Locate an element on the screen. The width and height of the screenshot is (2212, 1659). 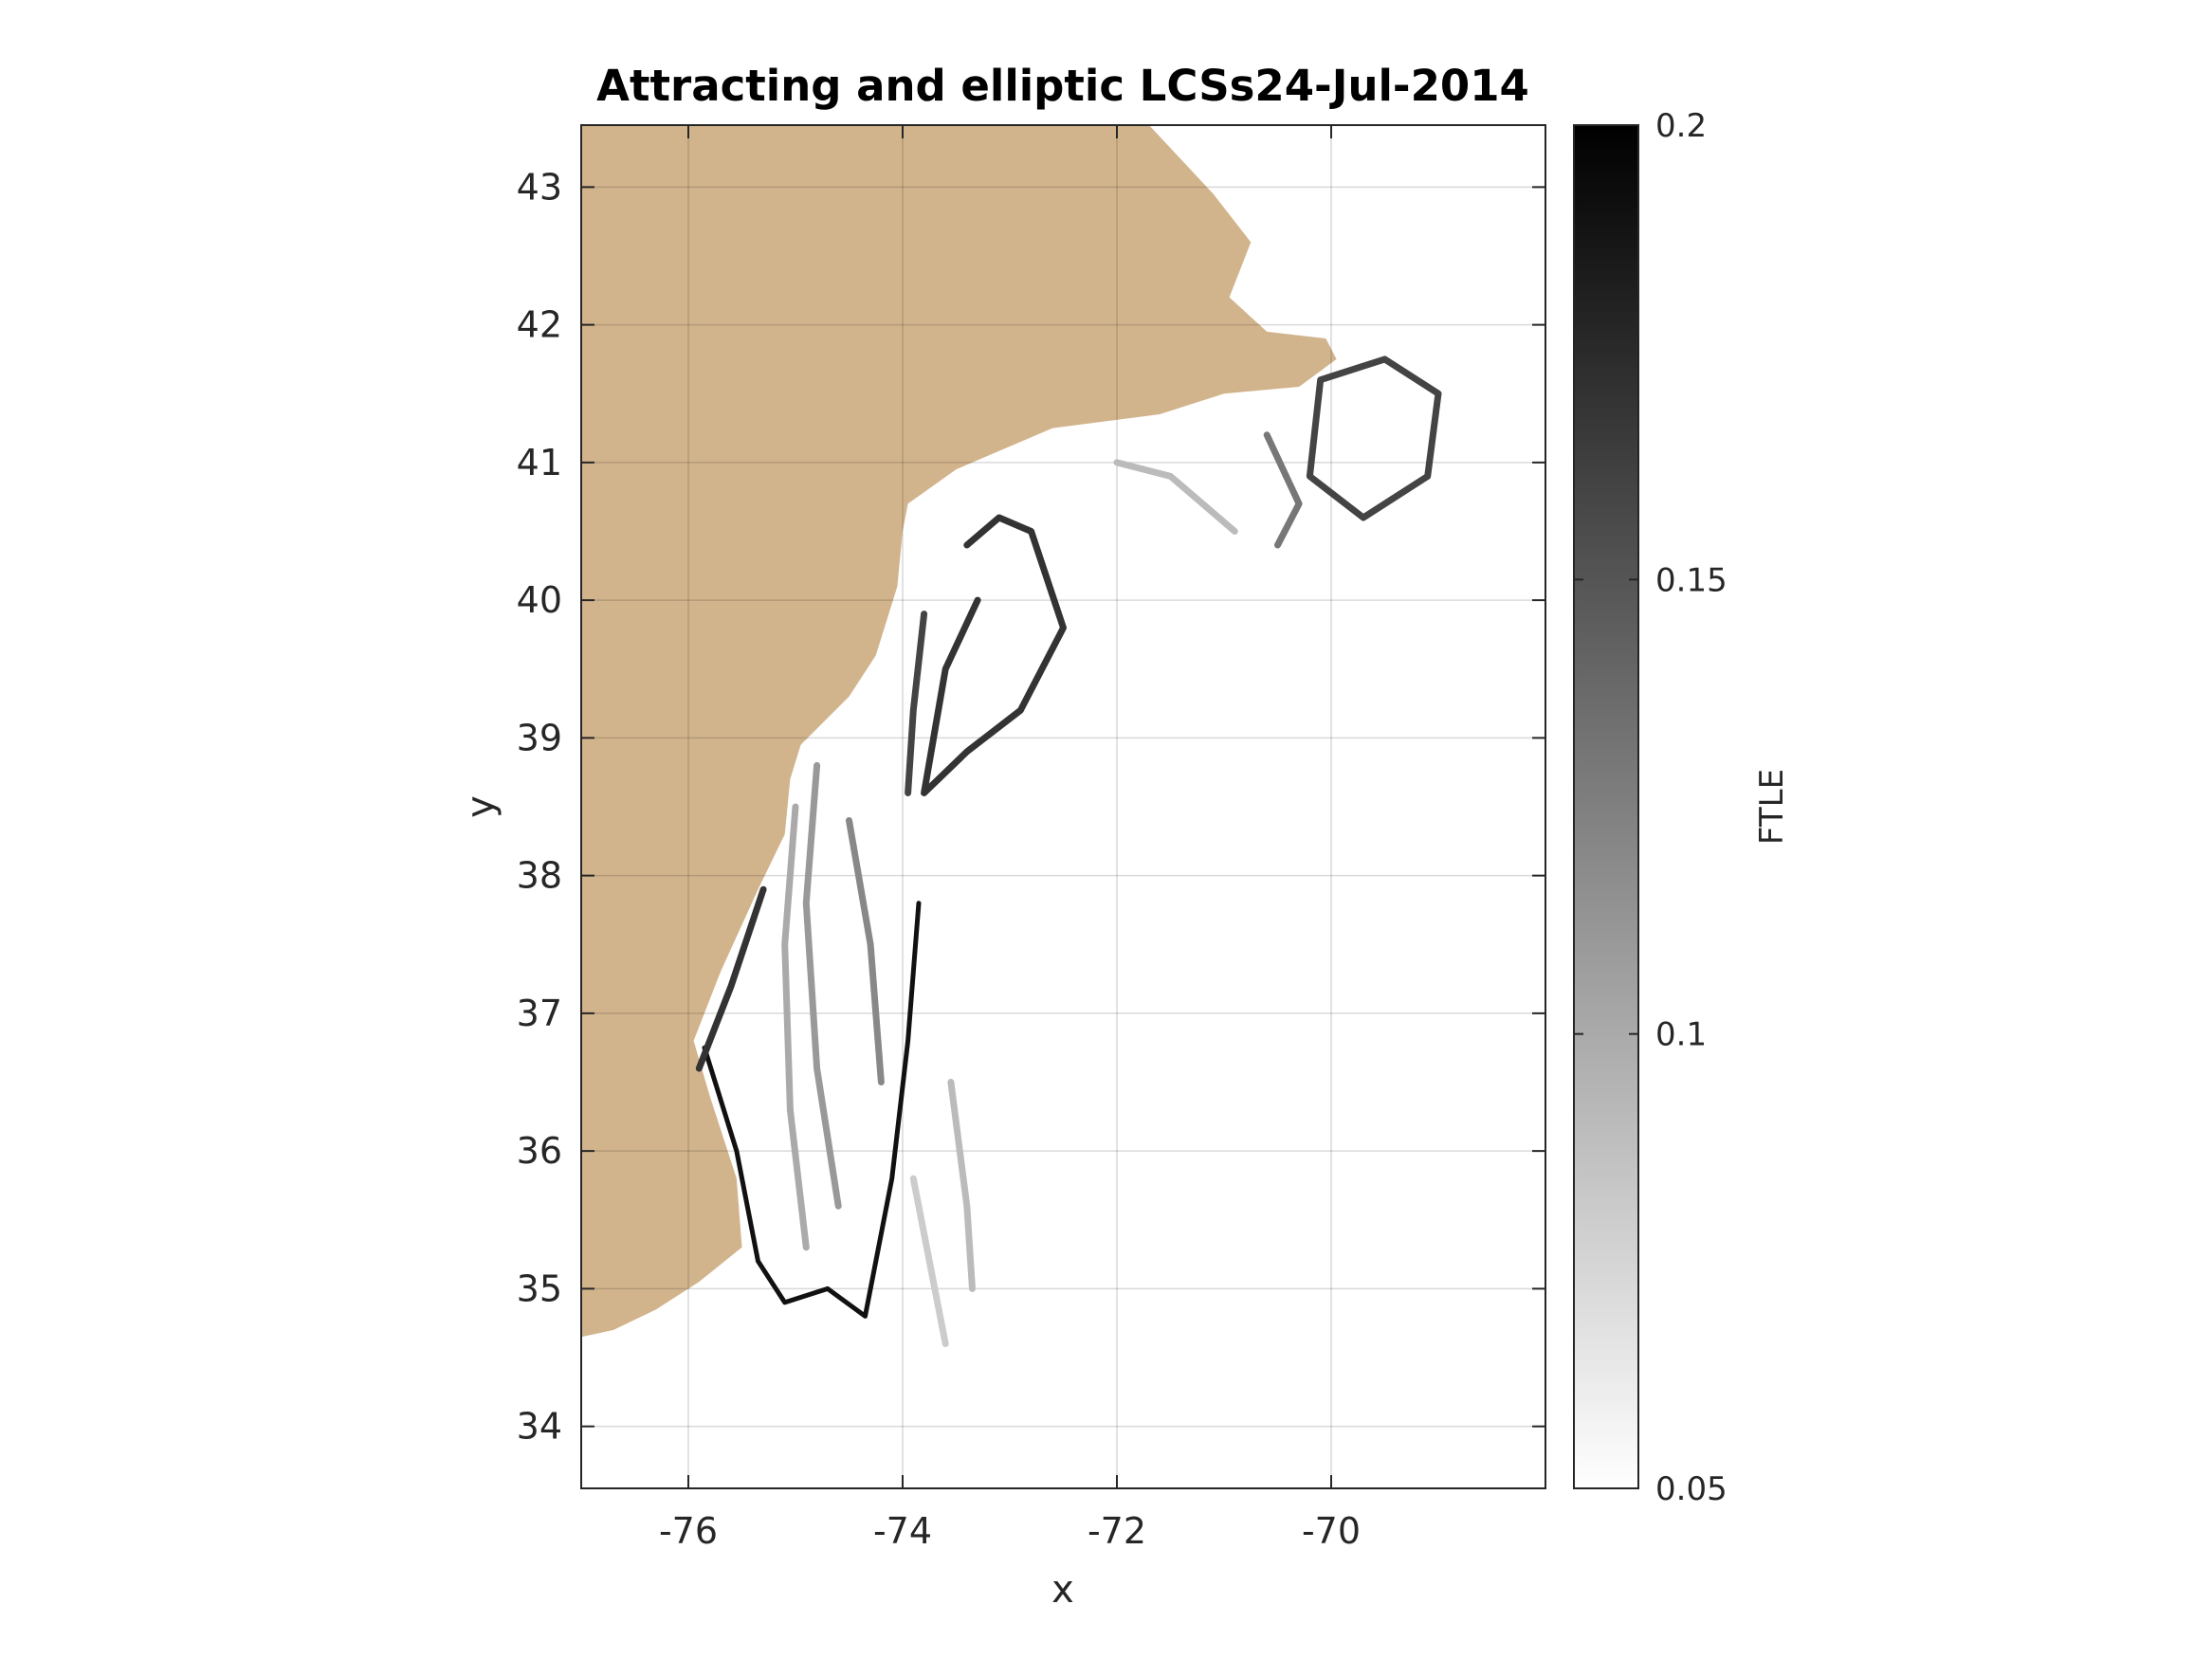
y-tick-label: 34 is located at coordinates (539, 1427).